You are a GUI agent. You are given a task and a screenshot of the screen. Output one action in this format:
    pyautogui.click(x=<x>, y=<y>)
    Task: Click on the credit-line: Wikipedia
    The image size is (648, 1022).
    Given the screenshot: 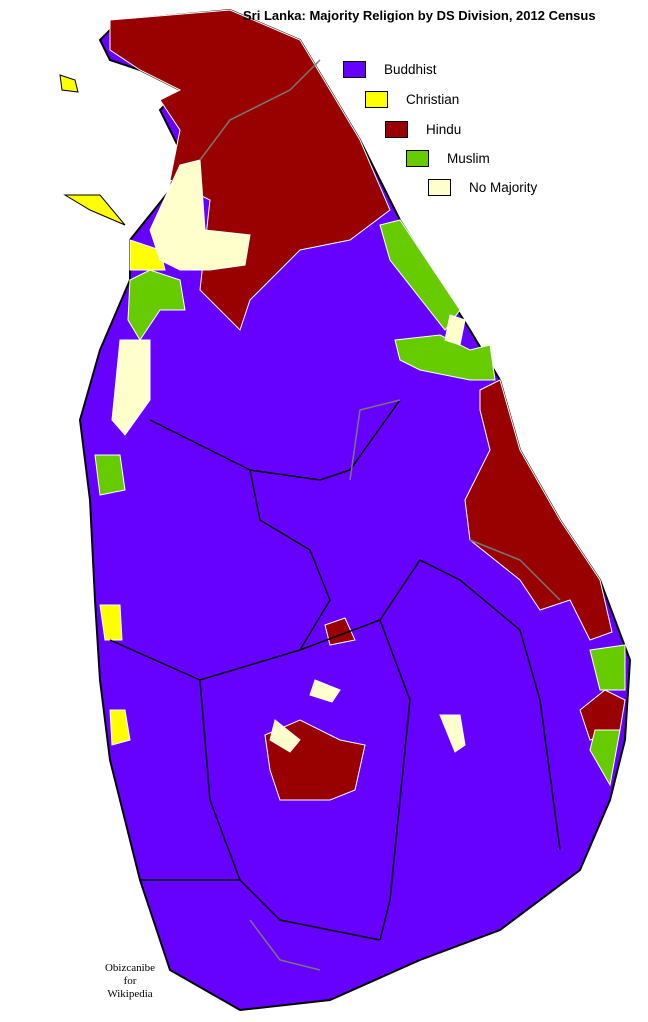 What is the action you would take?
    pyautogui.click(x=130, y=994)
    